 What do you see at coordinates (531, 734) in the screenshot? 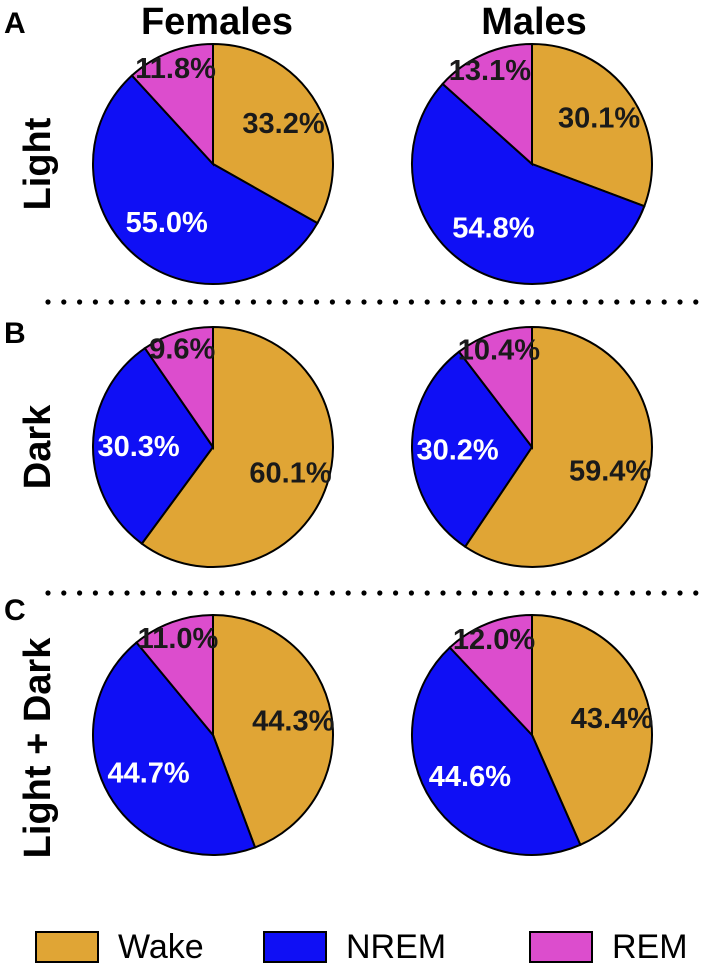
I see `pie-light-dark-males: 43.4% 44.6% 12.0%` at bounding box center [531, 734].